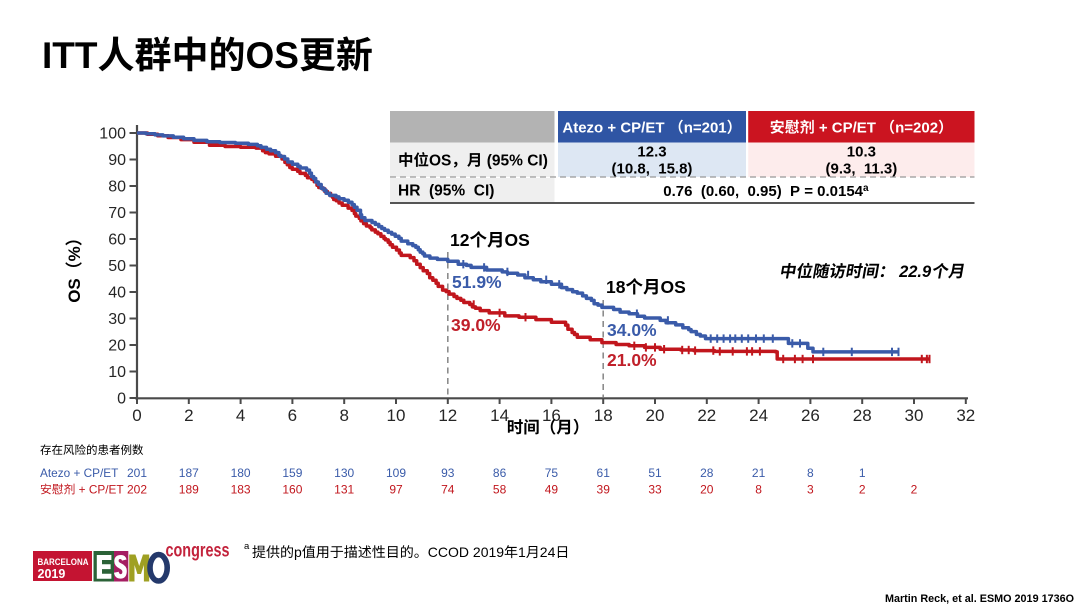 This screenshot has width=1080, height=610. What do you see at coordinates (604, 490) in the screenshot?
I see `svg-text: 39` at bounding box center [604, 490].